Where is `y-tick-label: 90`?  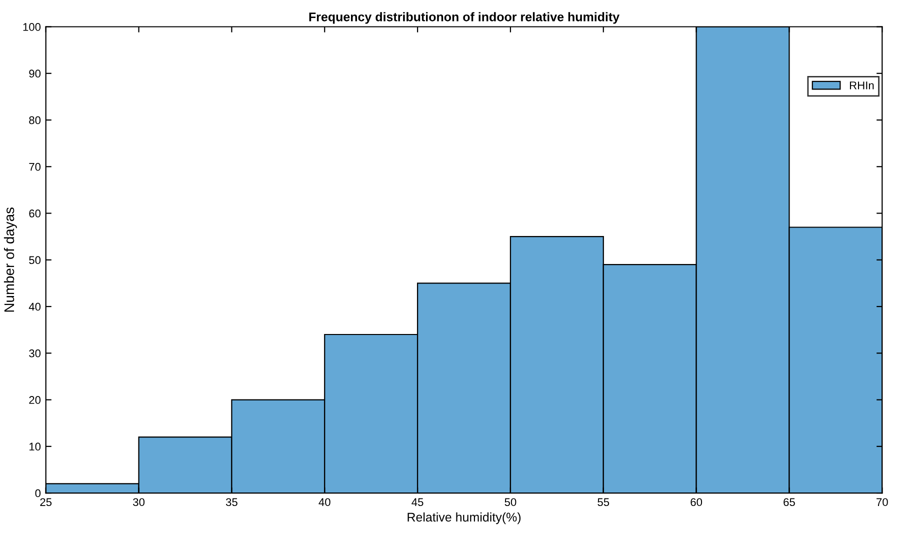
y-tick-label: 90 is located at coordinates (35, 74).